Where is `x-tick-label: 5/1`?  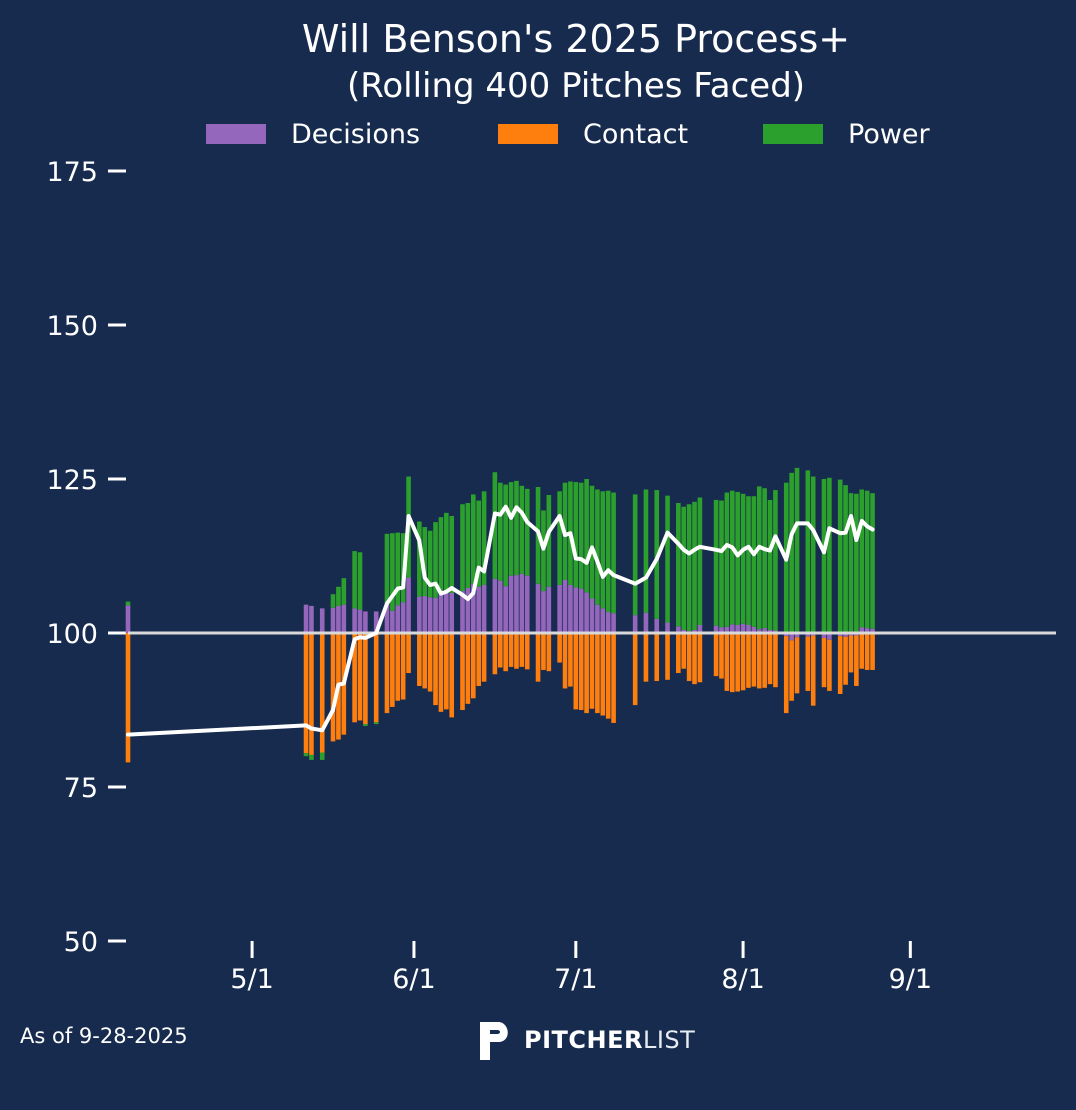 x-tick-label: 5/1 is located at coordinates (251, 979).